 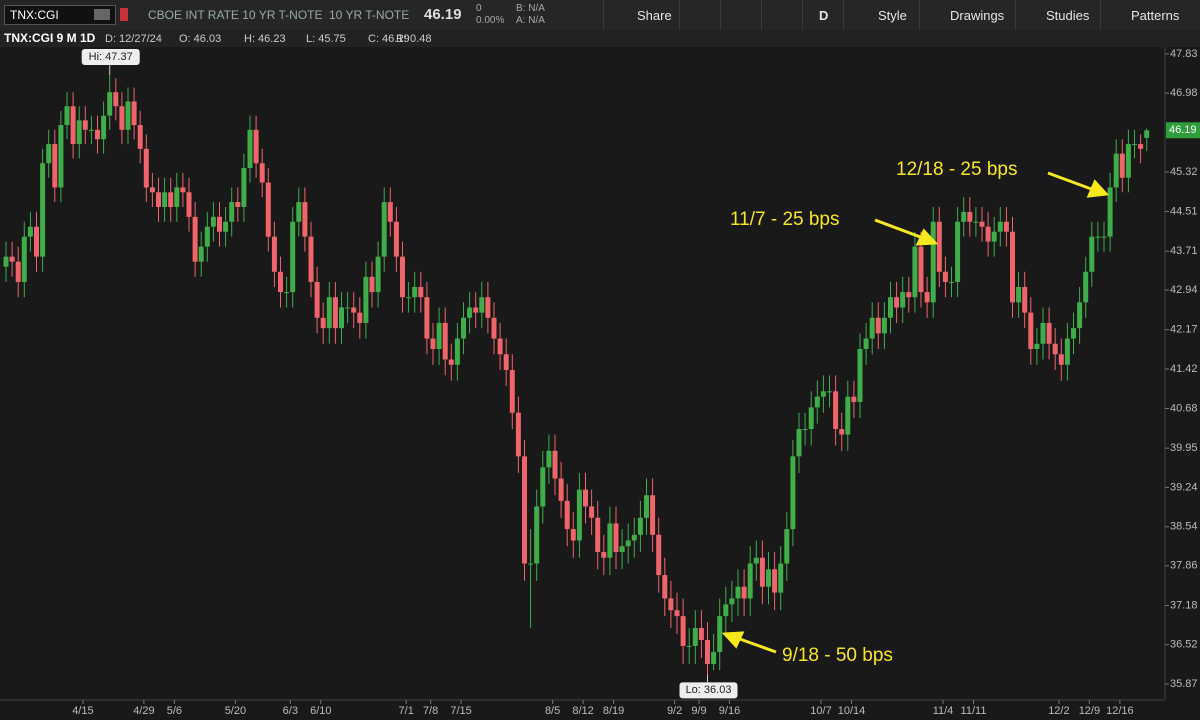 I want to click on info-text: C: 46.19, so click(x=389, y=39).